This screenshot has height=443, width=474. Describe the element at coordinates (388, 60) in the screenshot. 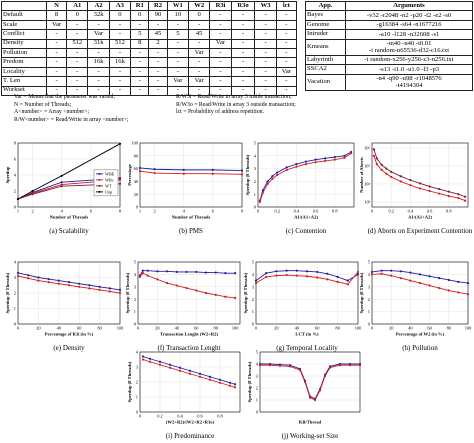

I see `table-row: Labyrinth -i random-x256-y256-z3-n256.txt` at that location.